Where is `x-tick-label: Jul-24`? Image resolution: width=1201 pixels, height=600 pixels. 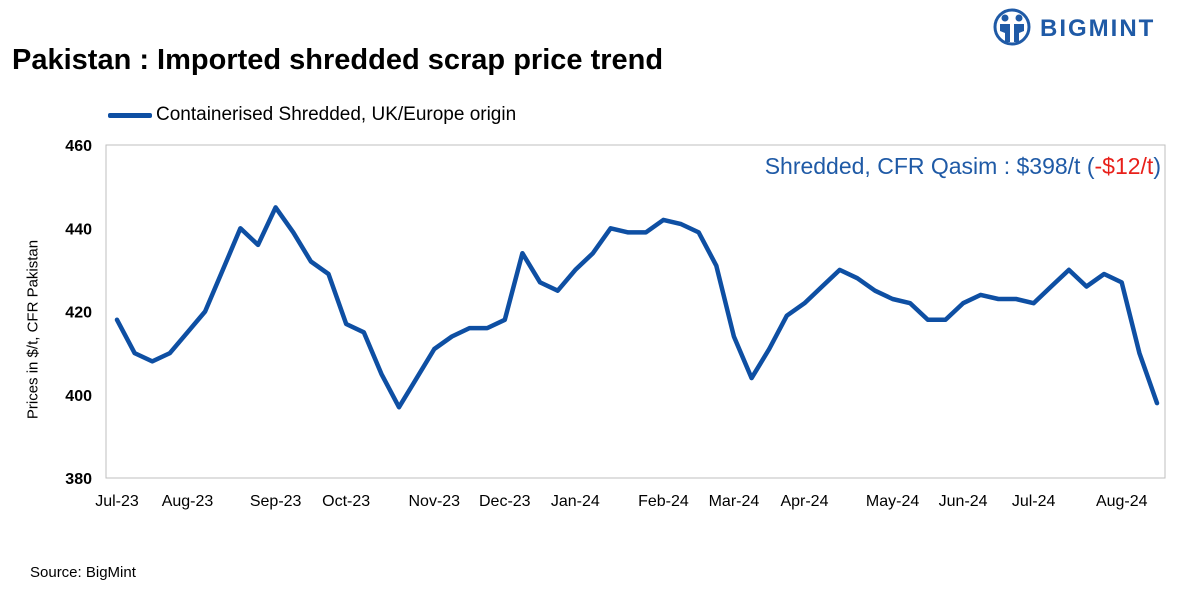
x-tick-label: Jul-24 is located at coordinates (1034, 501).